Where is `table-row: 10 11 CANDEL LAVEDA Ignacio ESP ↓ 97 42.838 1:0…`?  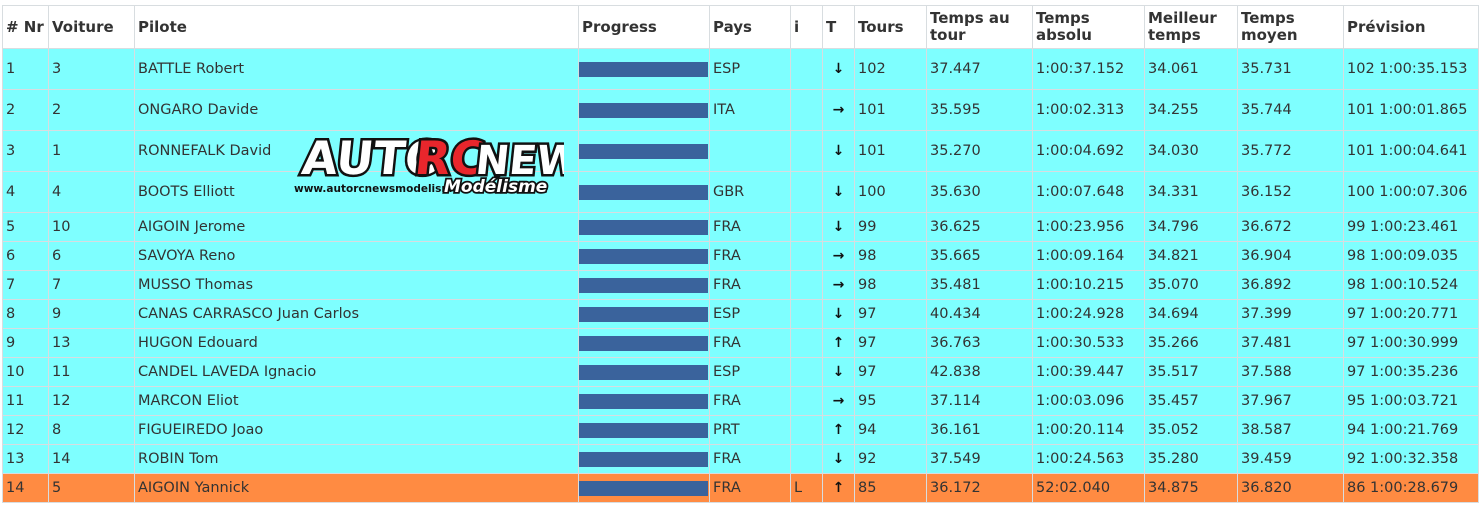
table-row: 10 11 CANDEL LAVEDA Ignacio ESP ↓ 97 42.838 1:0… is located at coordinates (740, 372).